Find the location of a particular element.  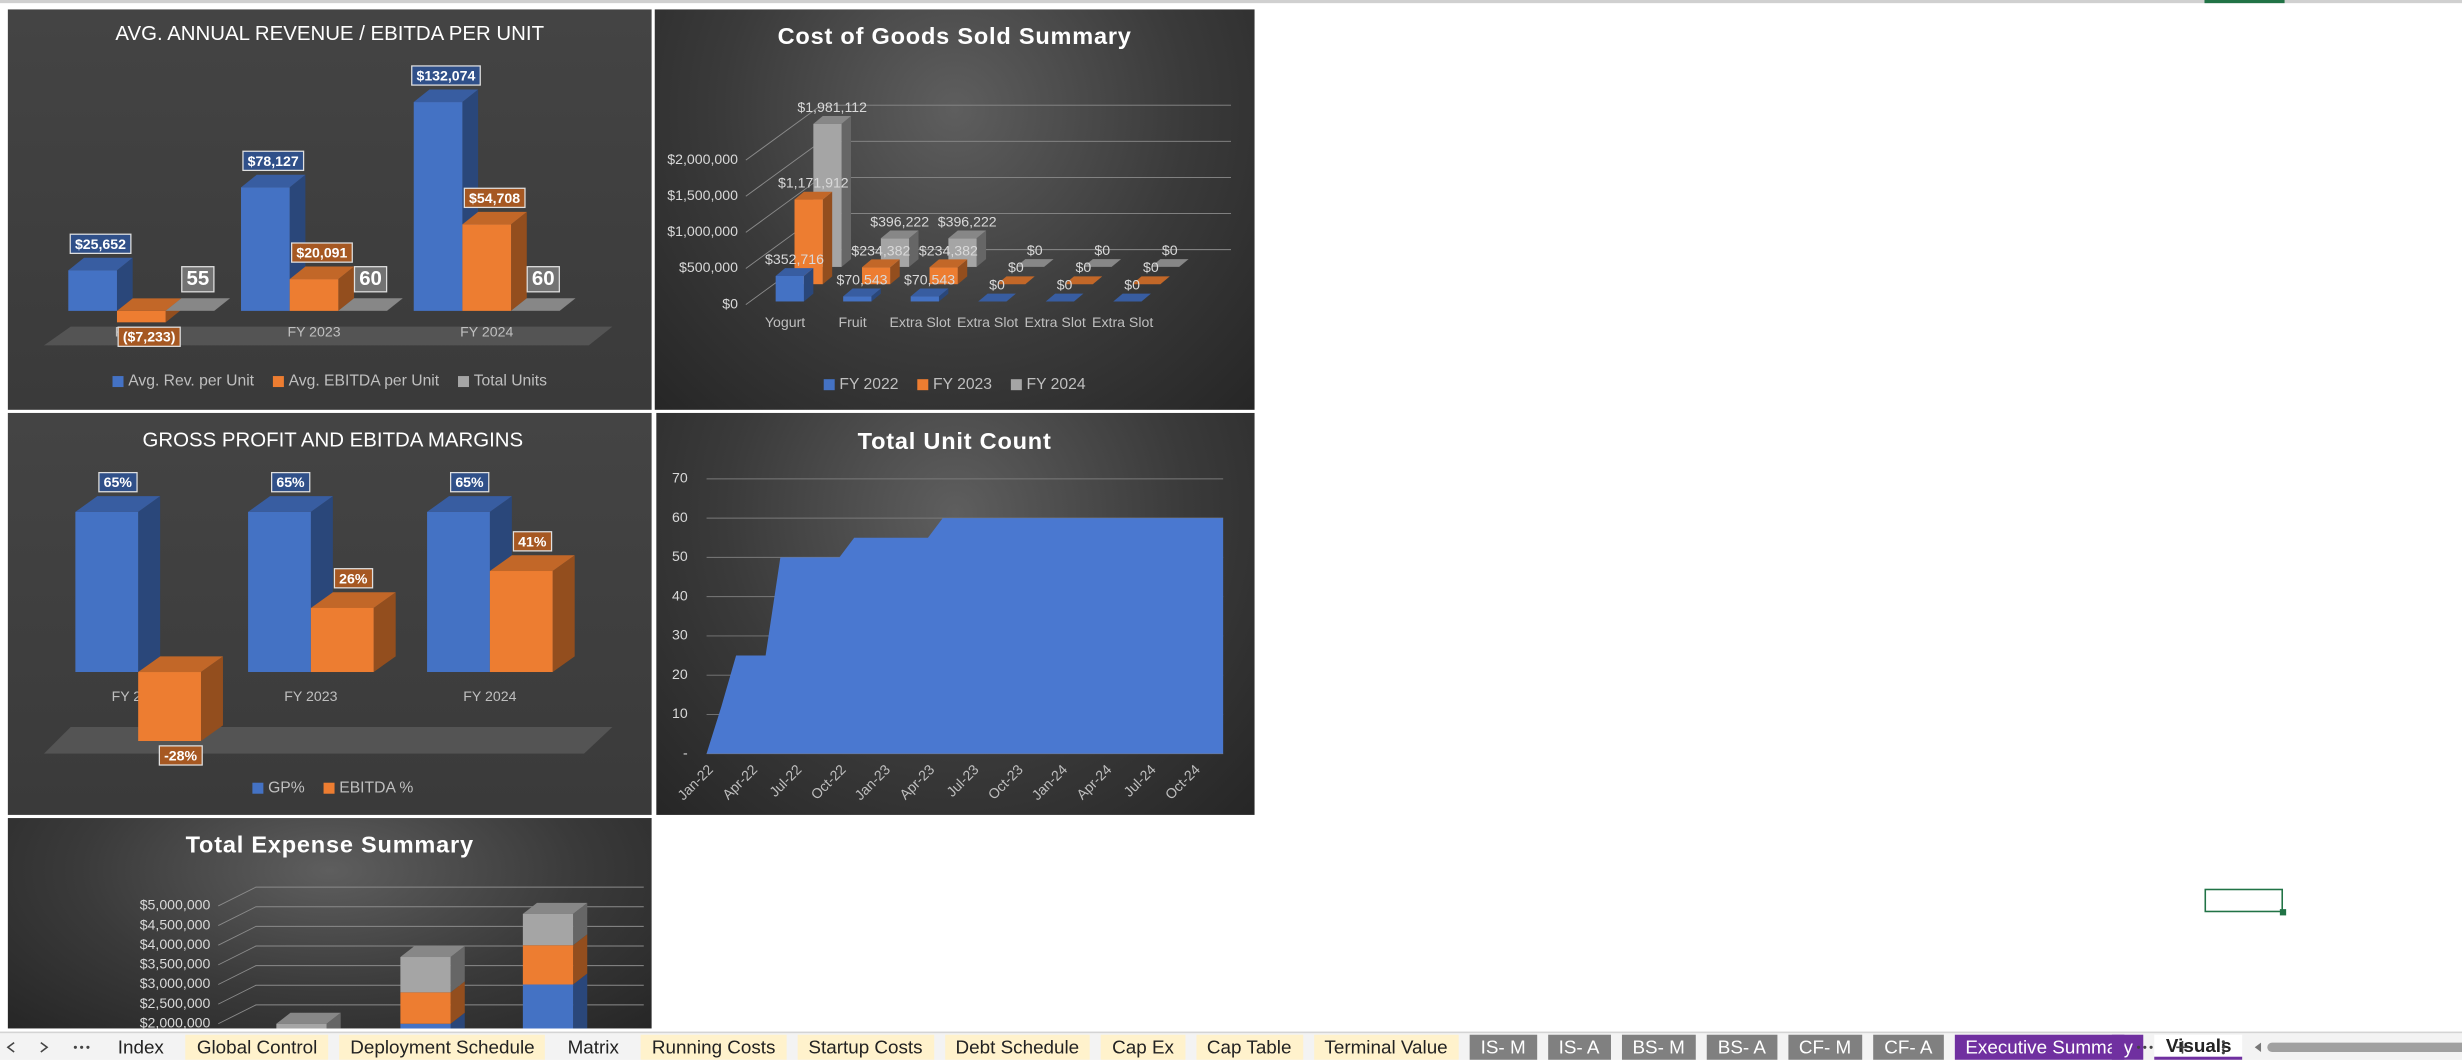

sheet-tab: Startup Costs is located at coordinates (865, 1047).